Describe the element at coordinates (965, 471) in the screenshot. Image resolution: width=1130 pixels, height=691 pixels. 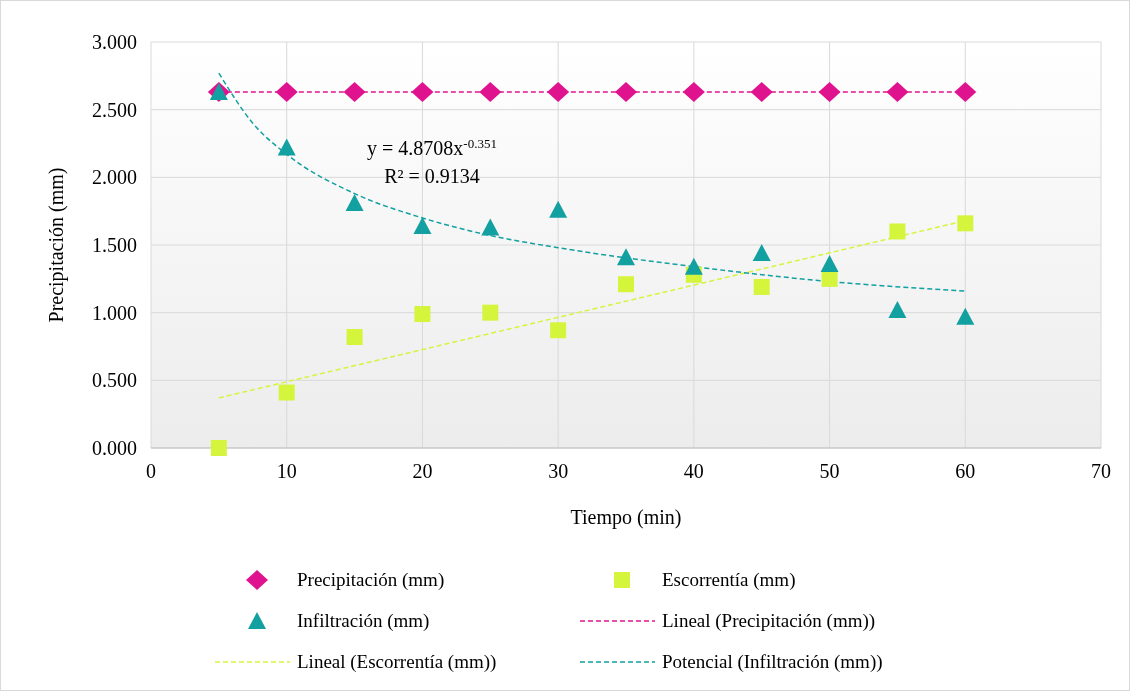
I see `x-tick-label: 60` at that location.